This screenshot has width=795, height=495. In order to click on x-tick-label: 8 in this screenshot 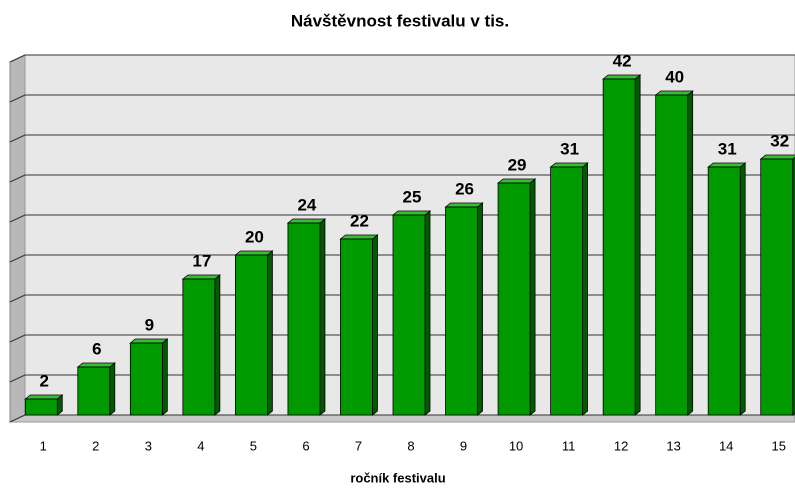, I will do `click(410, 445)`.